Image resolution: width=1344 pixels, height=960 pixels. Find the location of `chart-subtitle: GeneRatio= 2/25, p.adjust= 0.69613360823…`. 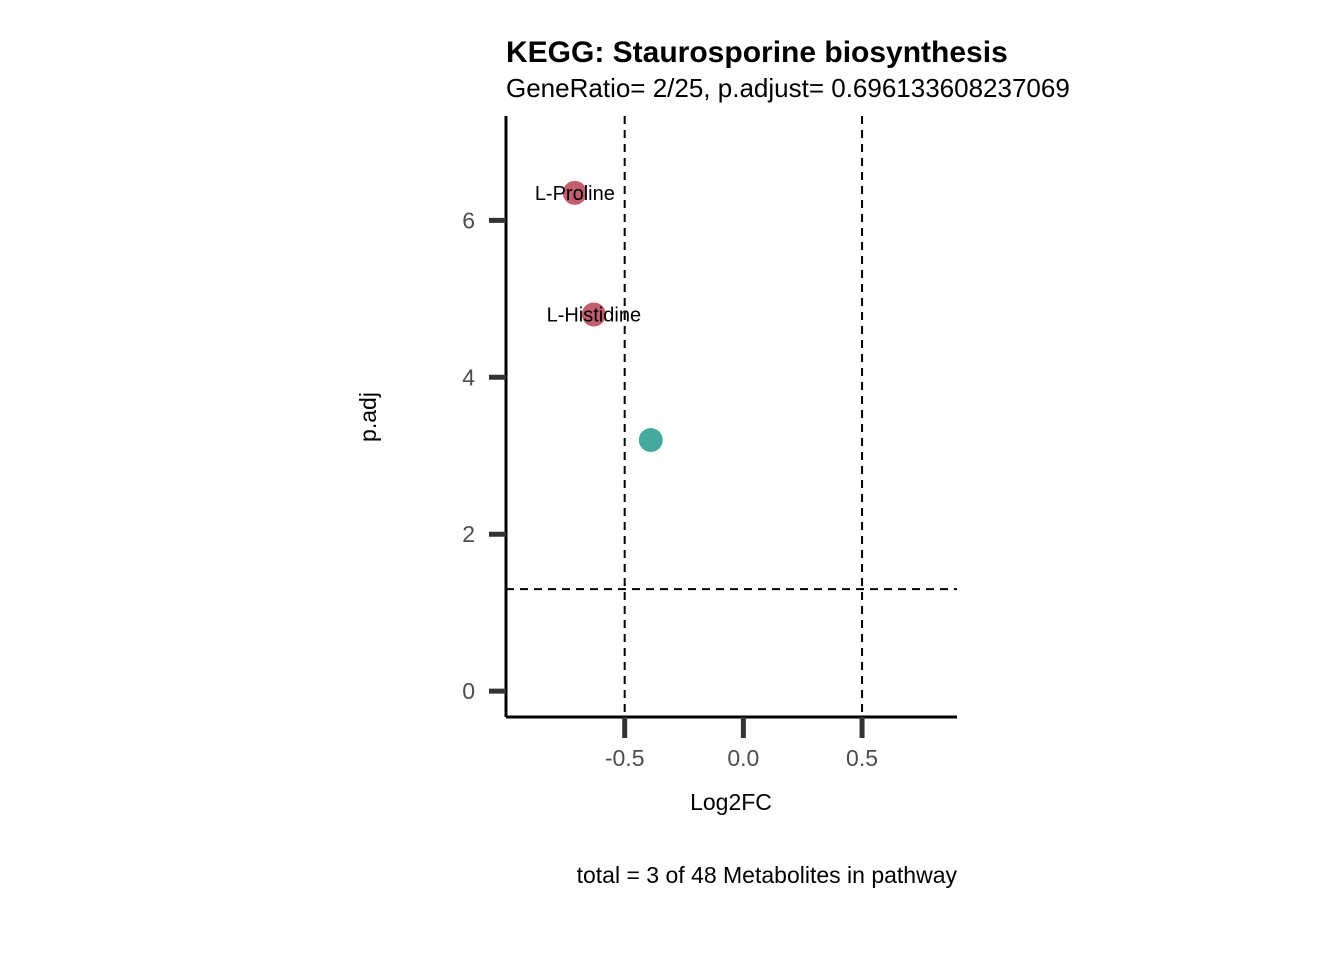

chart-subtitle: GeneRatio= 2/25, p.adjust= 0.69613360823… is located at coordinates (788, 88).